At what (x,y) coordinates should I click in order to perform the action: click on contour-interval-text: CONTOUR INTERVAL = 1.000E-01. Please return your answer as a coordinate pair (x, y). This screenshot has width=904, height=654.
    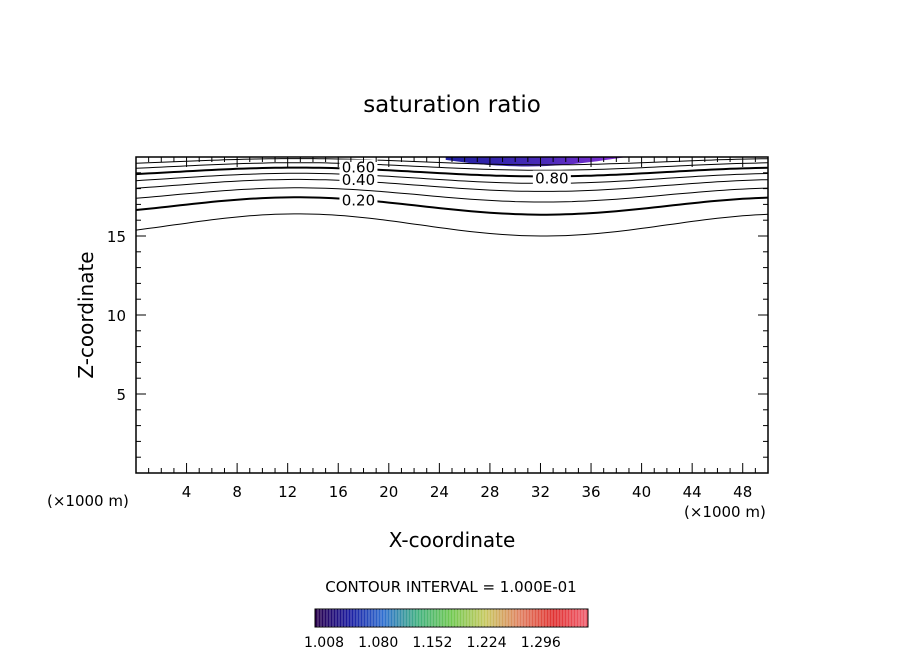
    Looking at the image, I should click on (450, 587).